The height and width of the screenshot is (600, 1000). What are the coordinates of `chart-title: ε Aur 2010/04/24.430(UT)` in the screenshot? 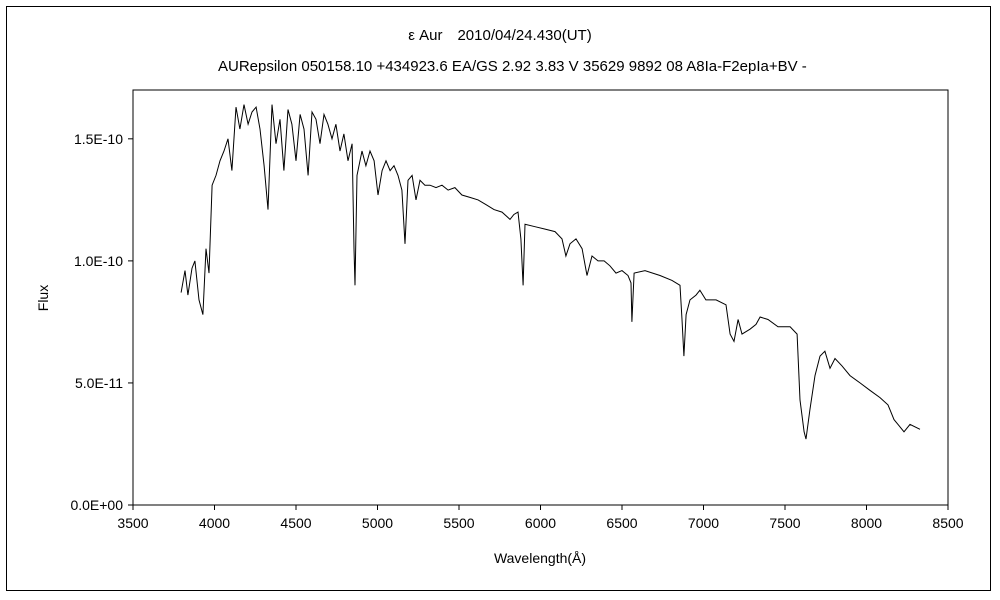 It's located at (500, 35).